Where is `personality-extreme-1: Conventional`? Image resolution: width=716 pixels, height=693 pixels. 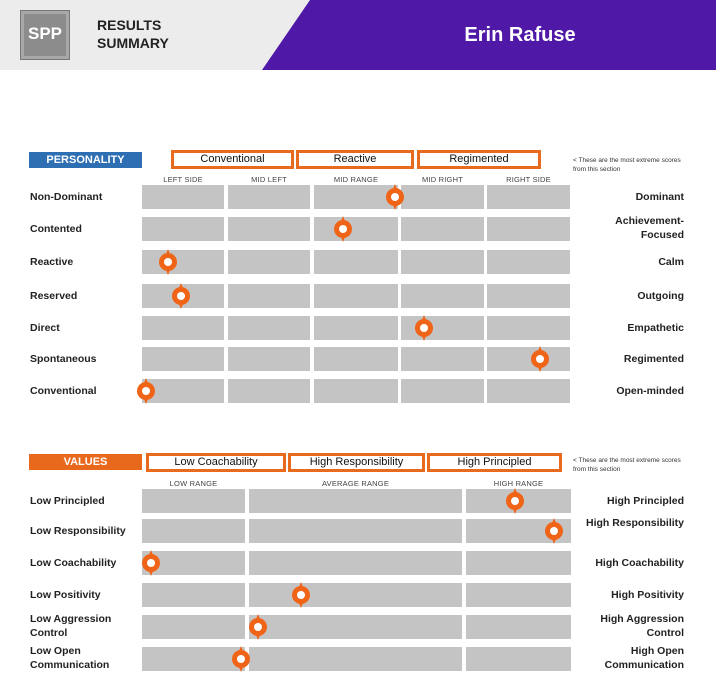
personality-extreme-1: Conventional is located at coordinates (232, 159).